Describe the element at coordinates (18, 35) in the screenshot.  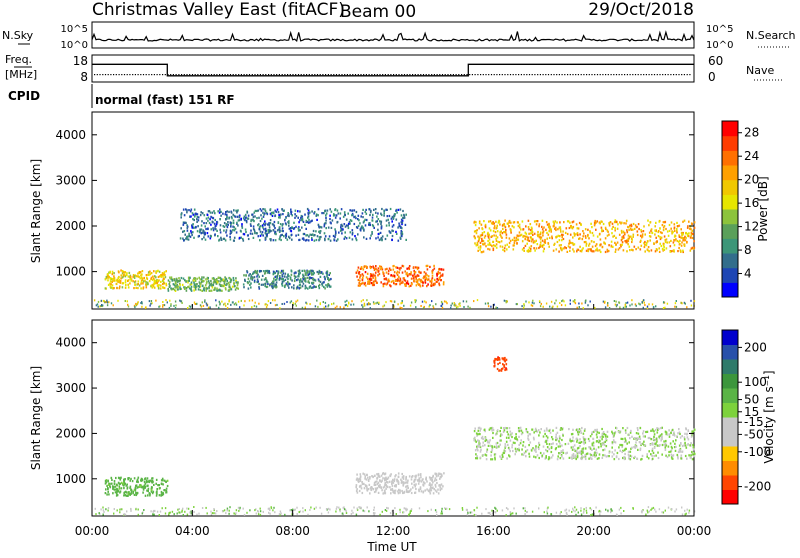
I see `noise-left-label: N.Sky` at that location.